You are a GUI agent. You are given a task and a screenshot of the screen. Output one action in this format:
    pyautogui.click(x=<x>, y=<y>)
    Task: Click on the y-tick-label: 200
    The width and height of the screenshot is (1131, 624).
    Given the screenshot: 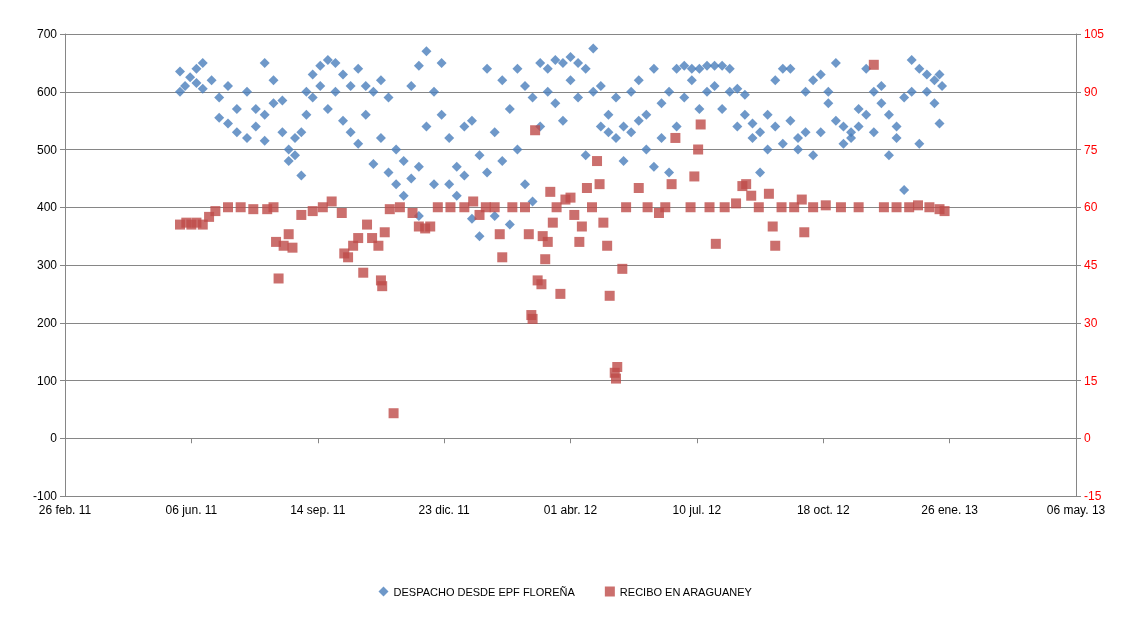 What is the action you would take?
    pyautogui.click(x=47, y=322)
    